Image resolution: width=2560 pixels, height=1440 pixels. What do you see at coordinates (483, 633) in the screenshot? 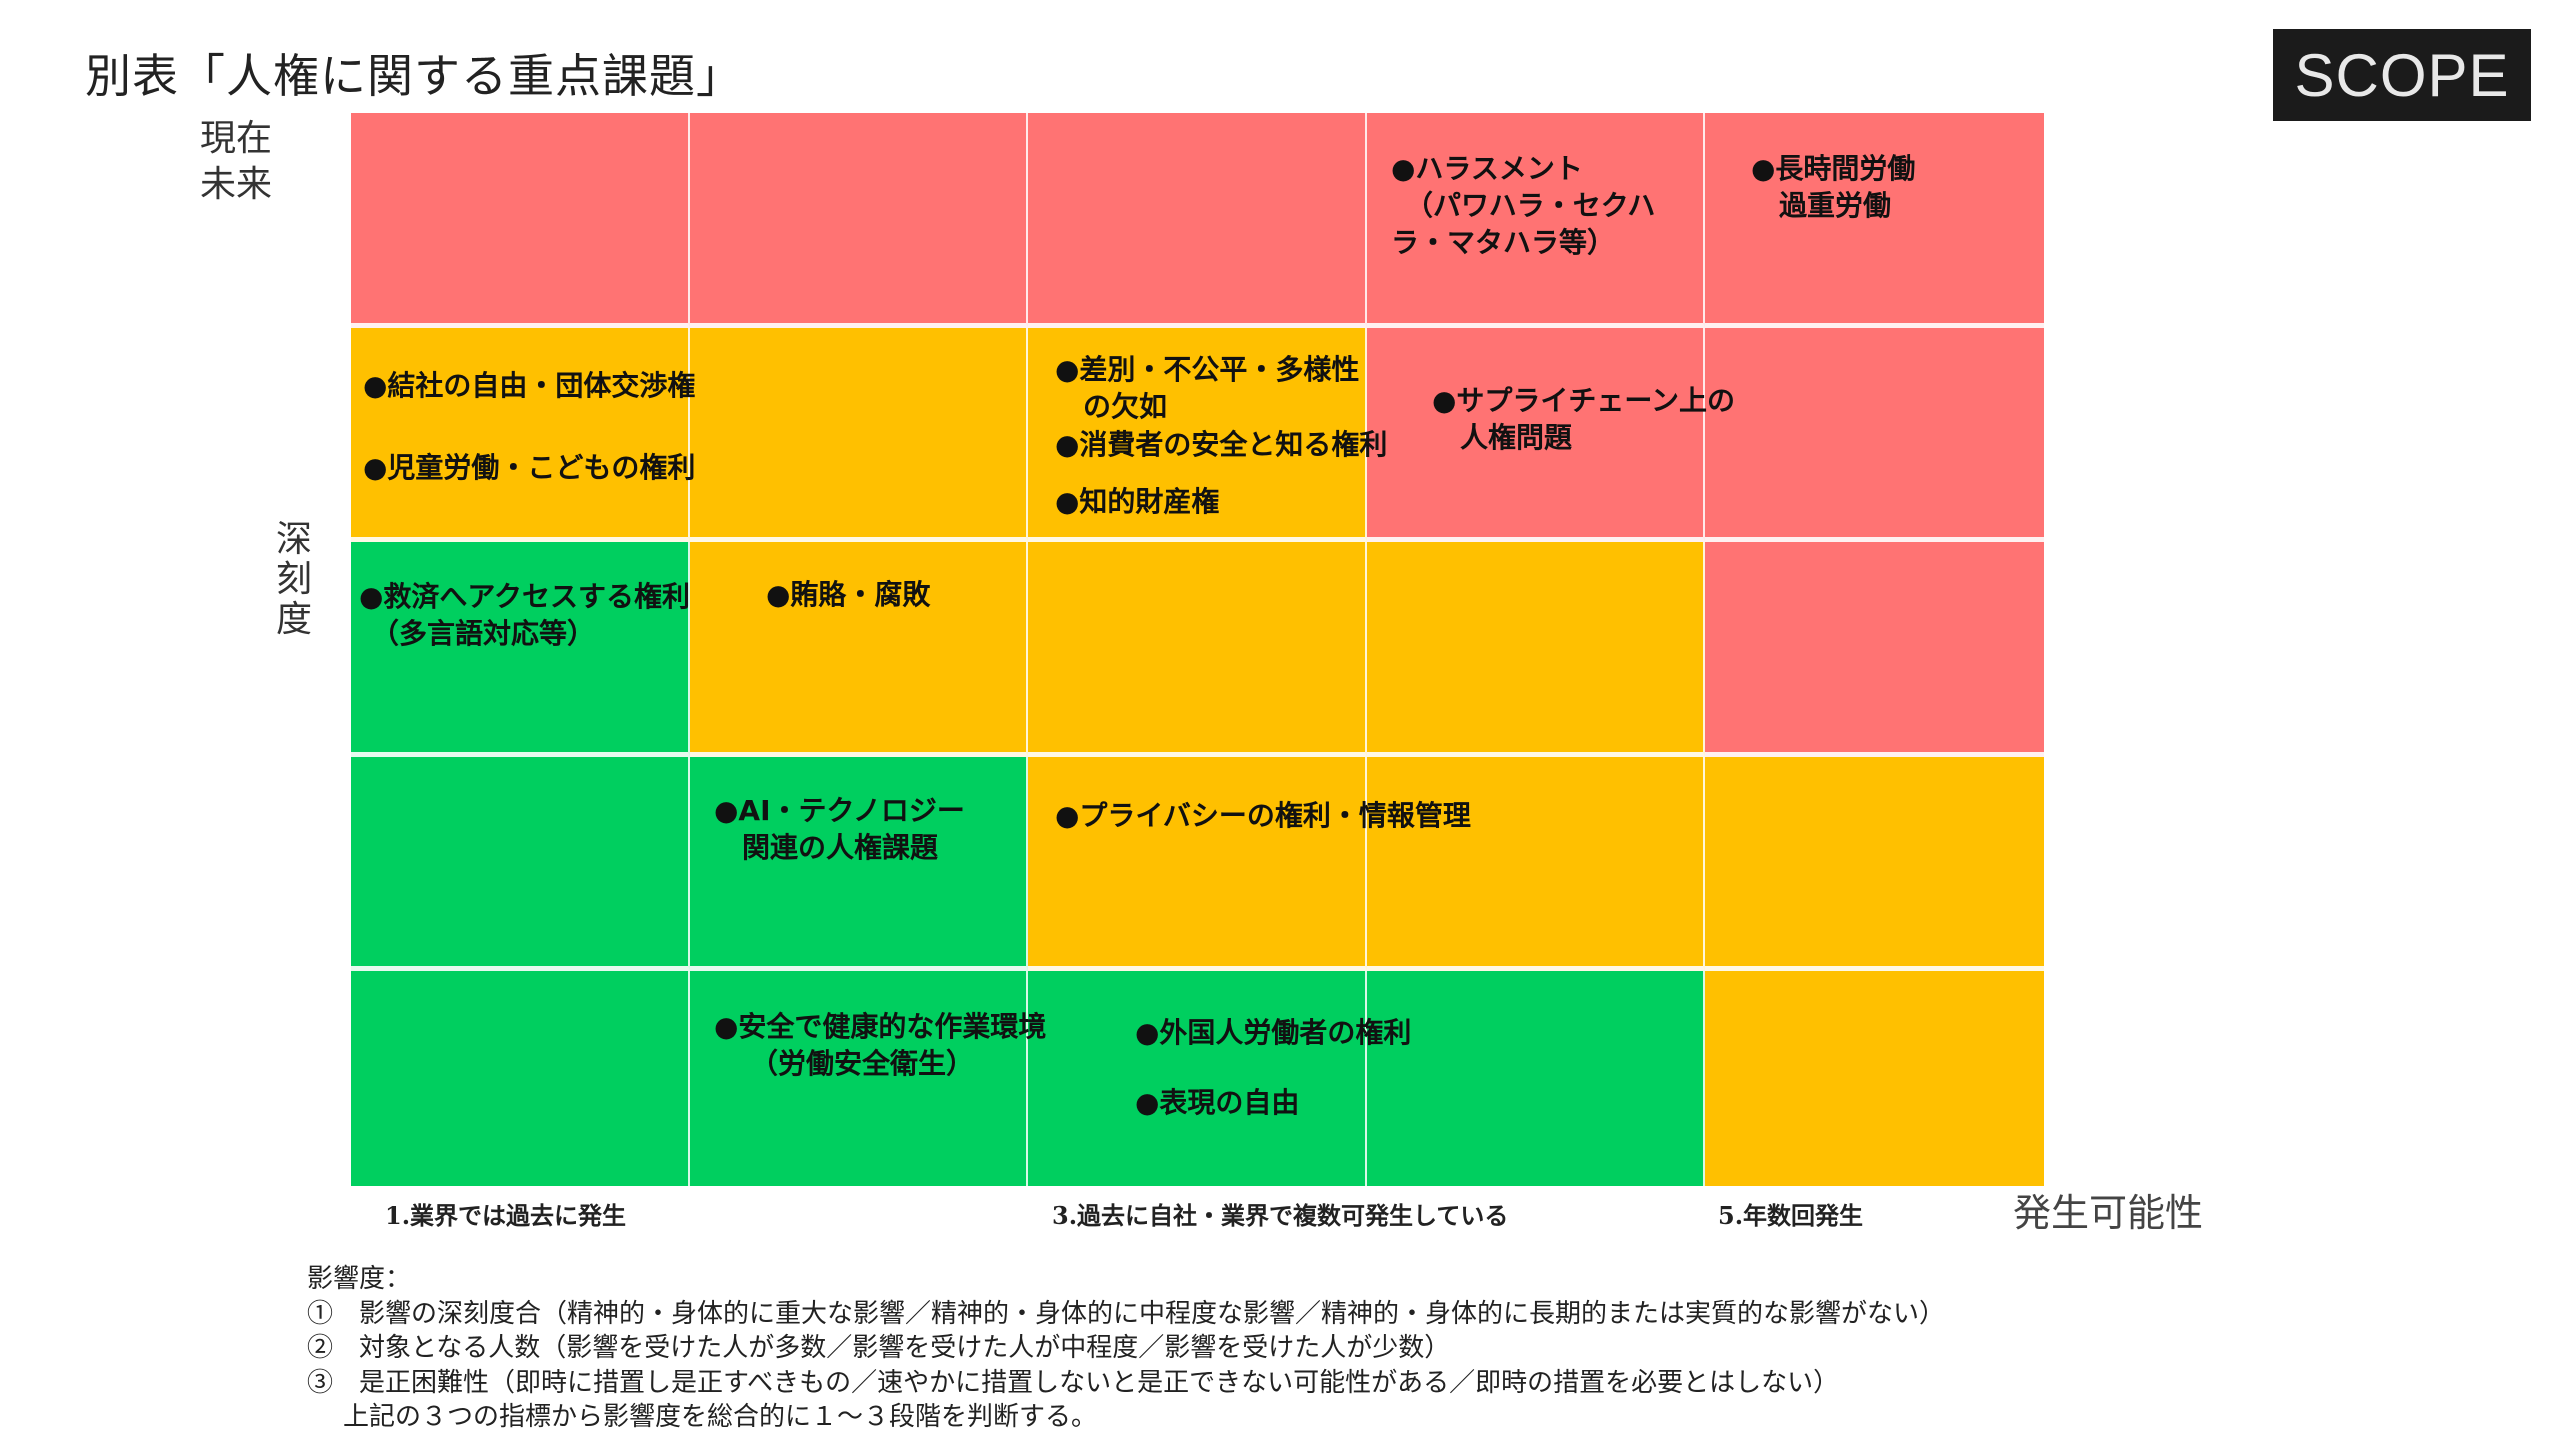
I see `issue-text-line: （多言語対応等）` at bounding box center [483, 633].